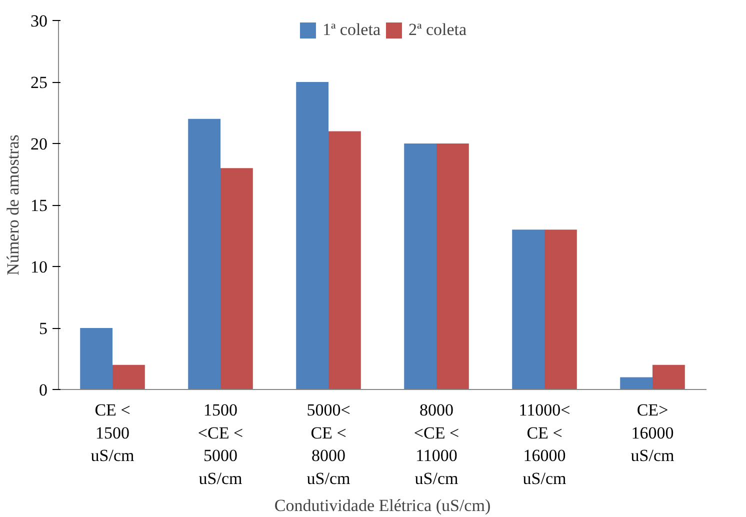 This screenshot has height=517, width=746. I want to click on y-tick-label: 30, so click(39, 21).